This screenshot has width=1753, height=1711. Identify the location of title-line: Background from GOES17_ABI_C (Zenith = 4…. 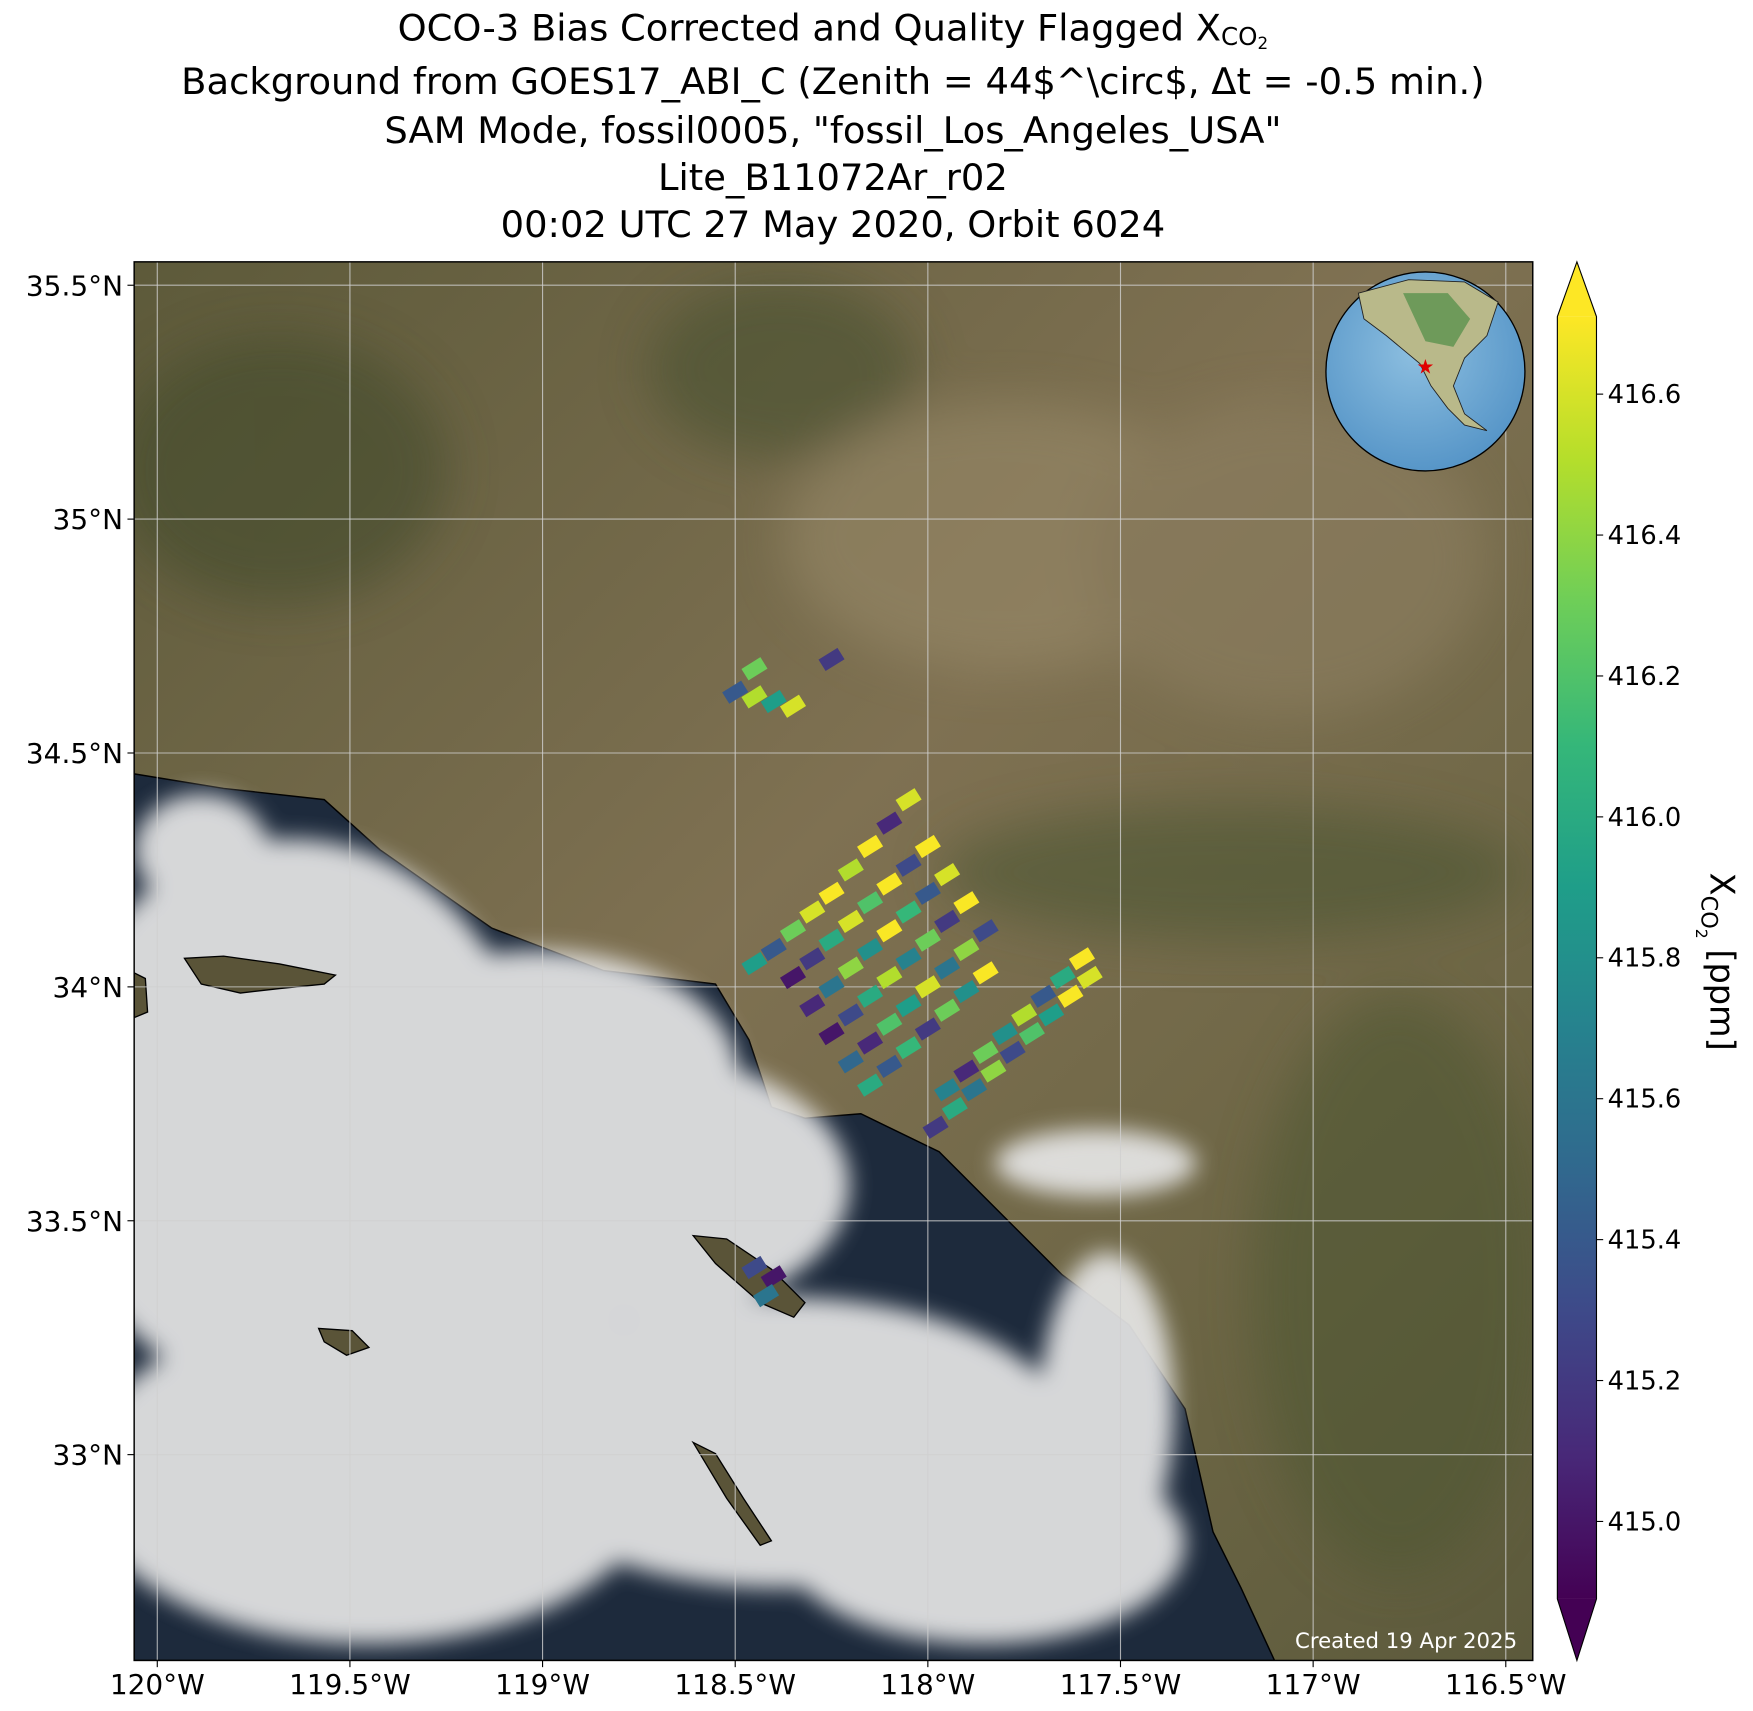
(832, 80).